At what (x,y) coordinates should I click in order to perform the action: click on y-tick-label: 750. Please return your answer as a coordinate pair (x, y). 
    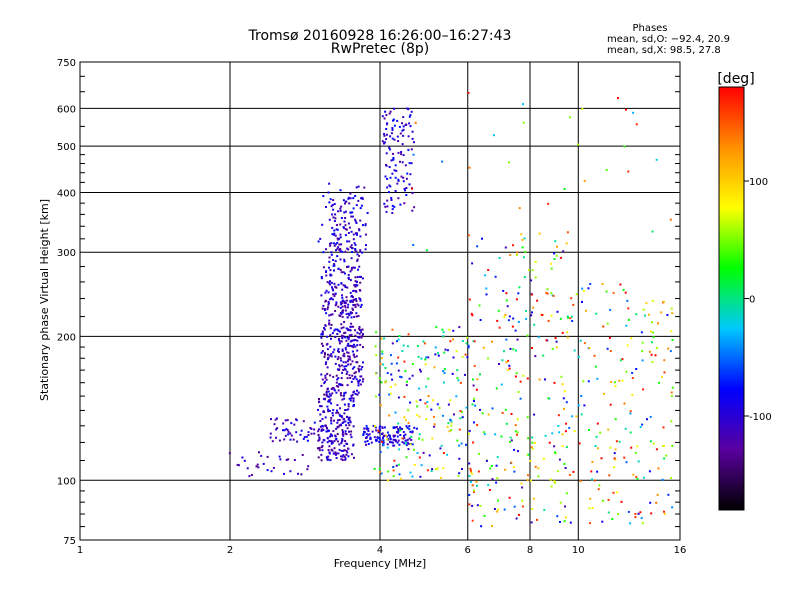
    Looking at the image, I should click on (66, 63).